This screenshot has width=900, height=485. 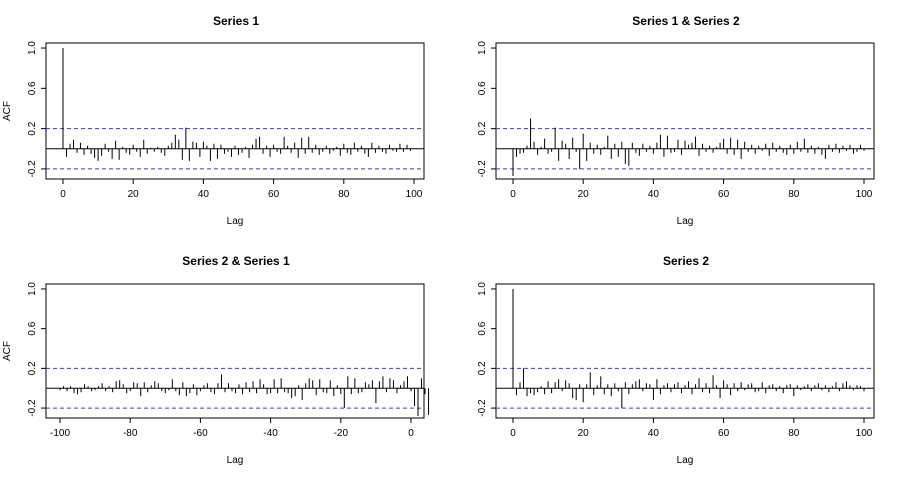 I want to click on chart-title: Series 1 & Series 2, so click(x=686, y=21).